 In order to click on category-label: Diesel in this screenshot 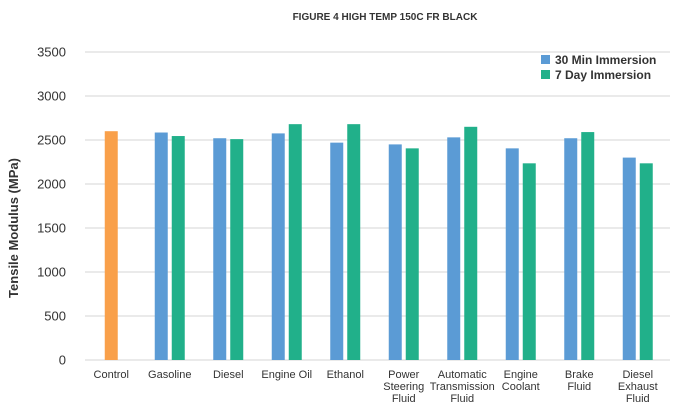, I will do `click(228, 375)`.